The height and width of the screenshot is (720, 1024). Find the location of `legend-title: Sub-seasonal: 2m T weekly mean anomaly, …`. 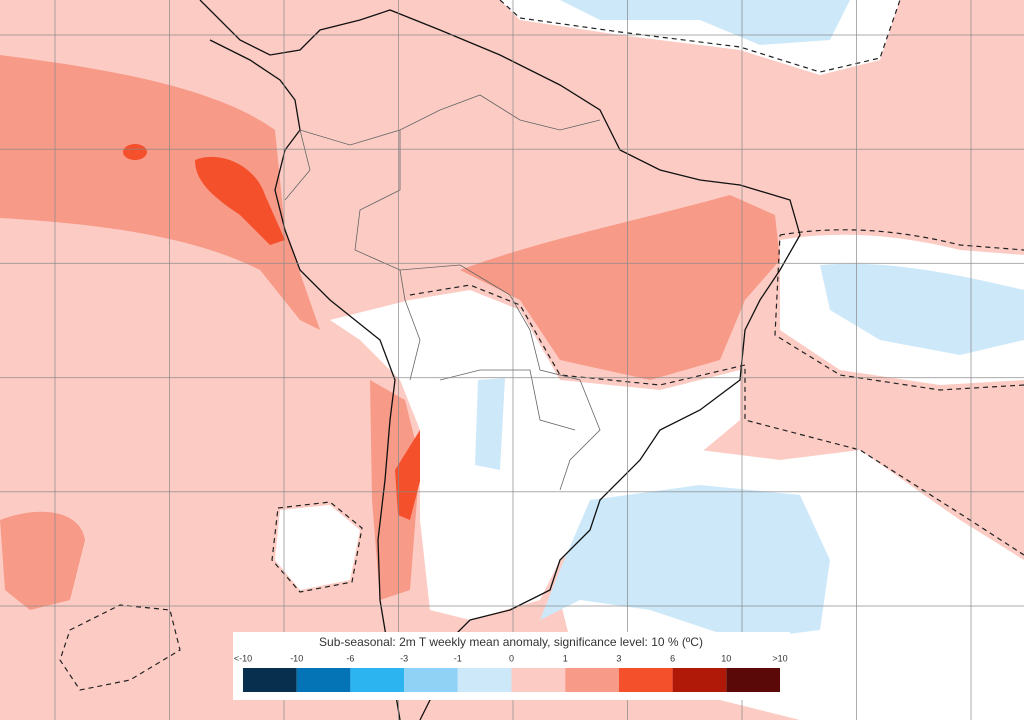

legend-title: Sub-seasonal: 2m T weekly mean anomaly, … is located at coordinates (511, 642).